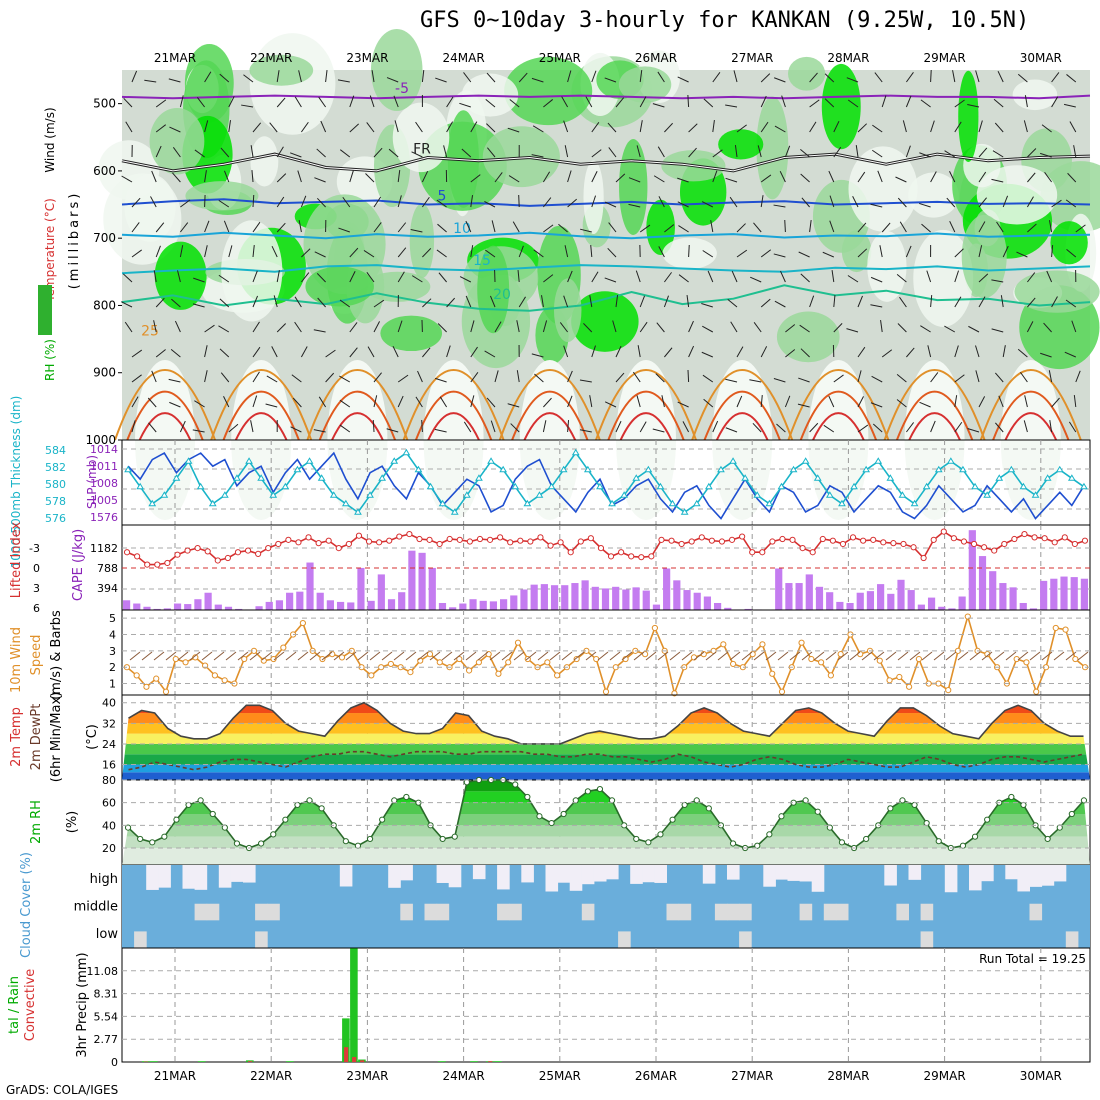  Describe the element at coordinates (104, 500) in the screenshot. I see `slp-ytick: 1005` at that location.